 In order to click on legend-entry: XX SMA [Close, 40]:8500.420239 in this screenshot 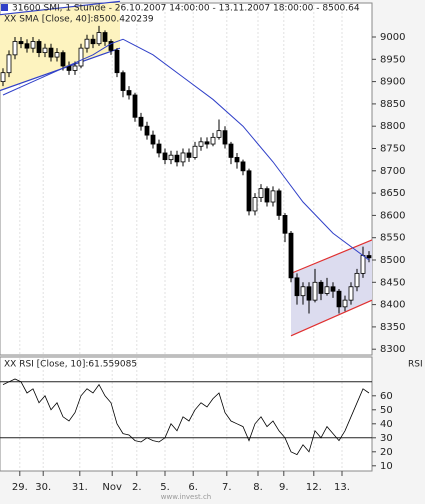, I will do `click(79, 20)`.